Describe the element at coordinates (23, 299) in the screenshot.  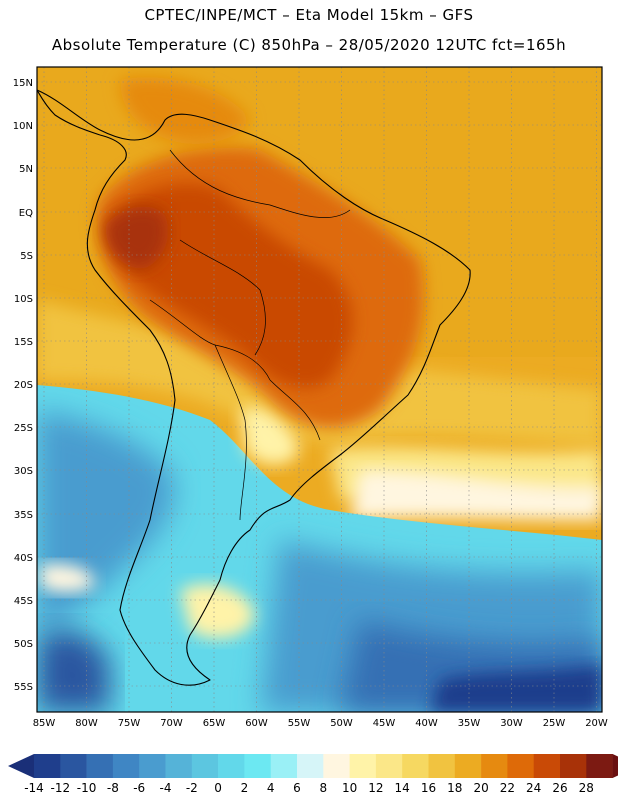
I see `lat-label: 10S` at that location.